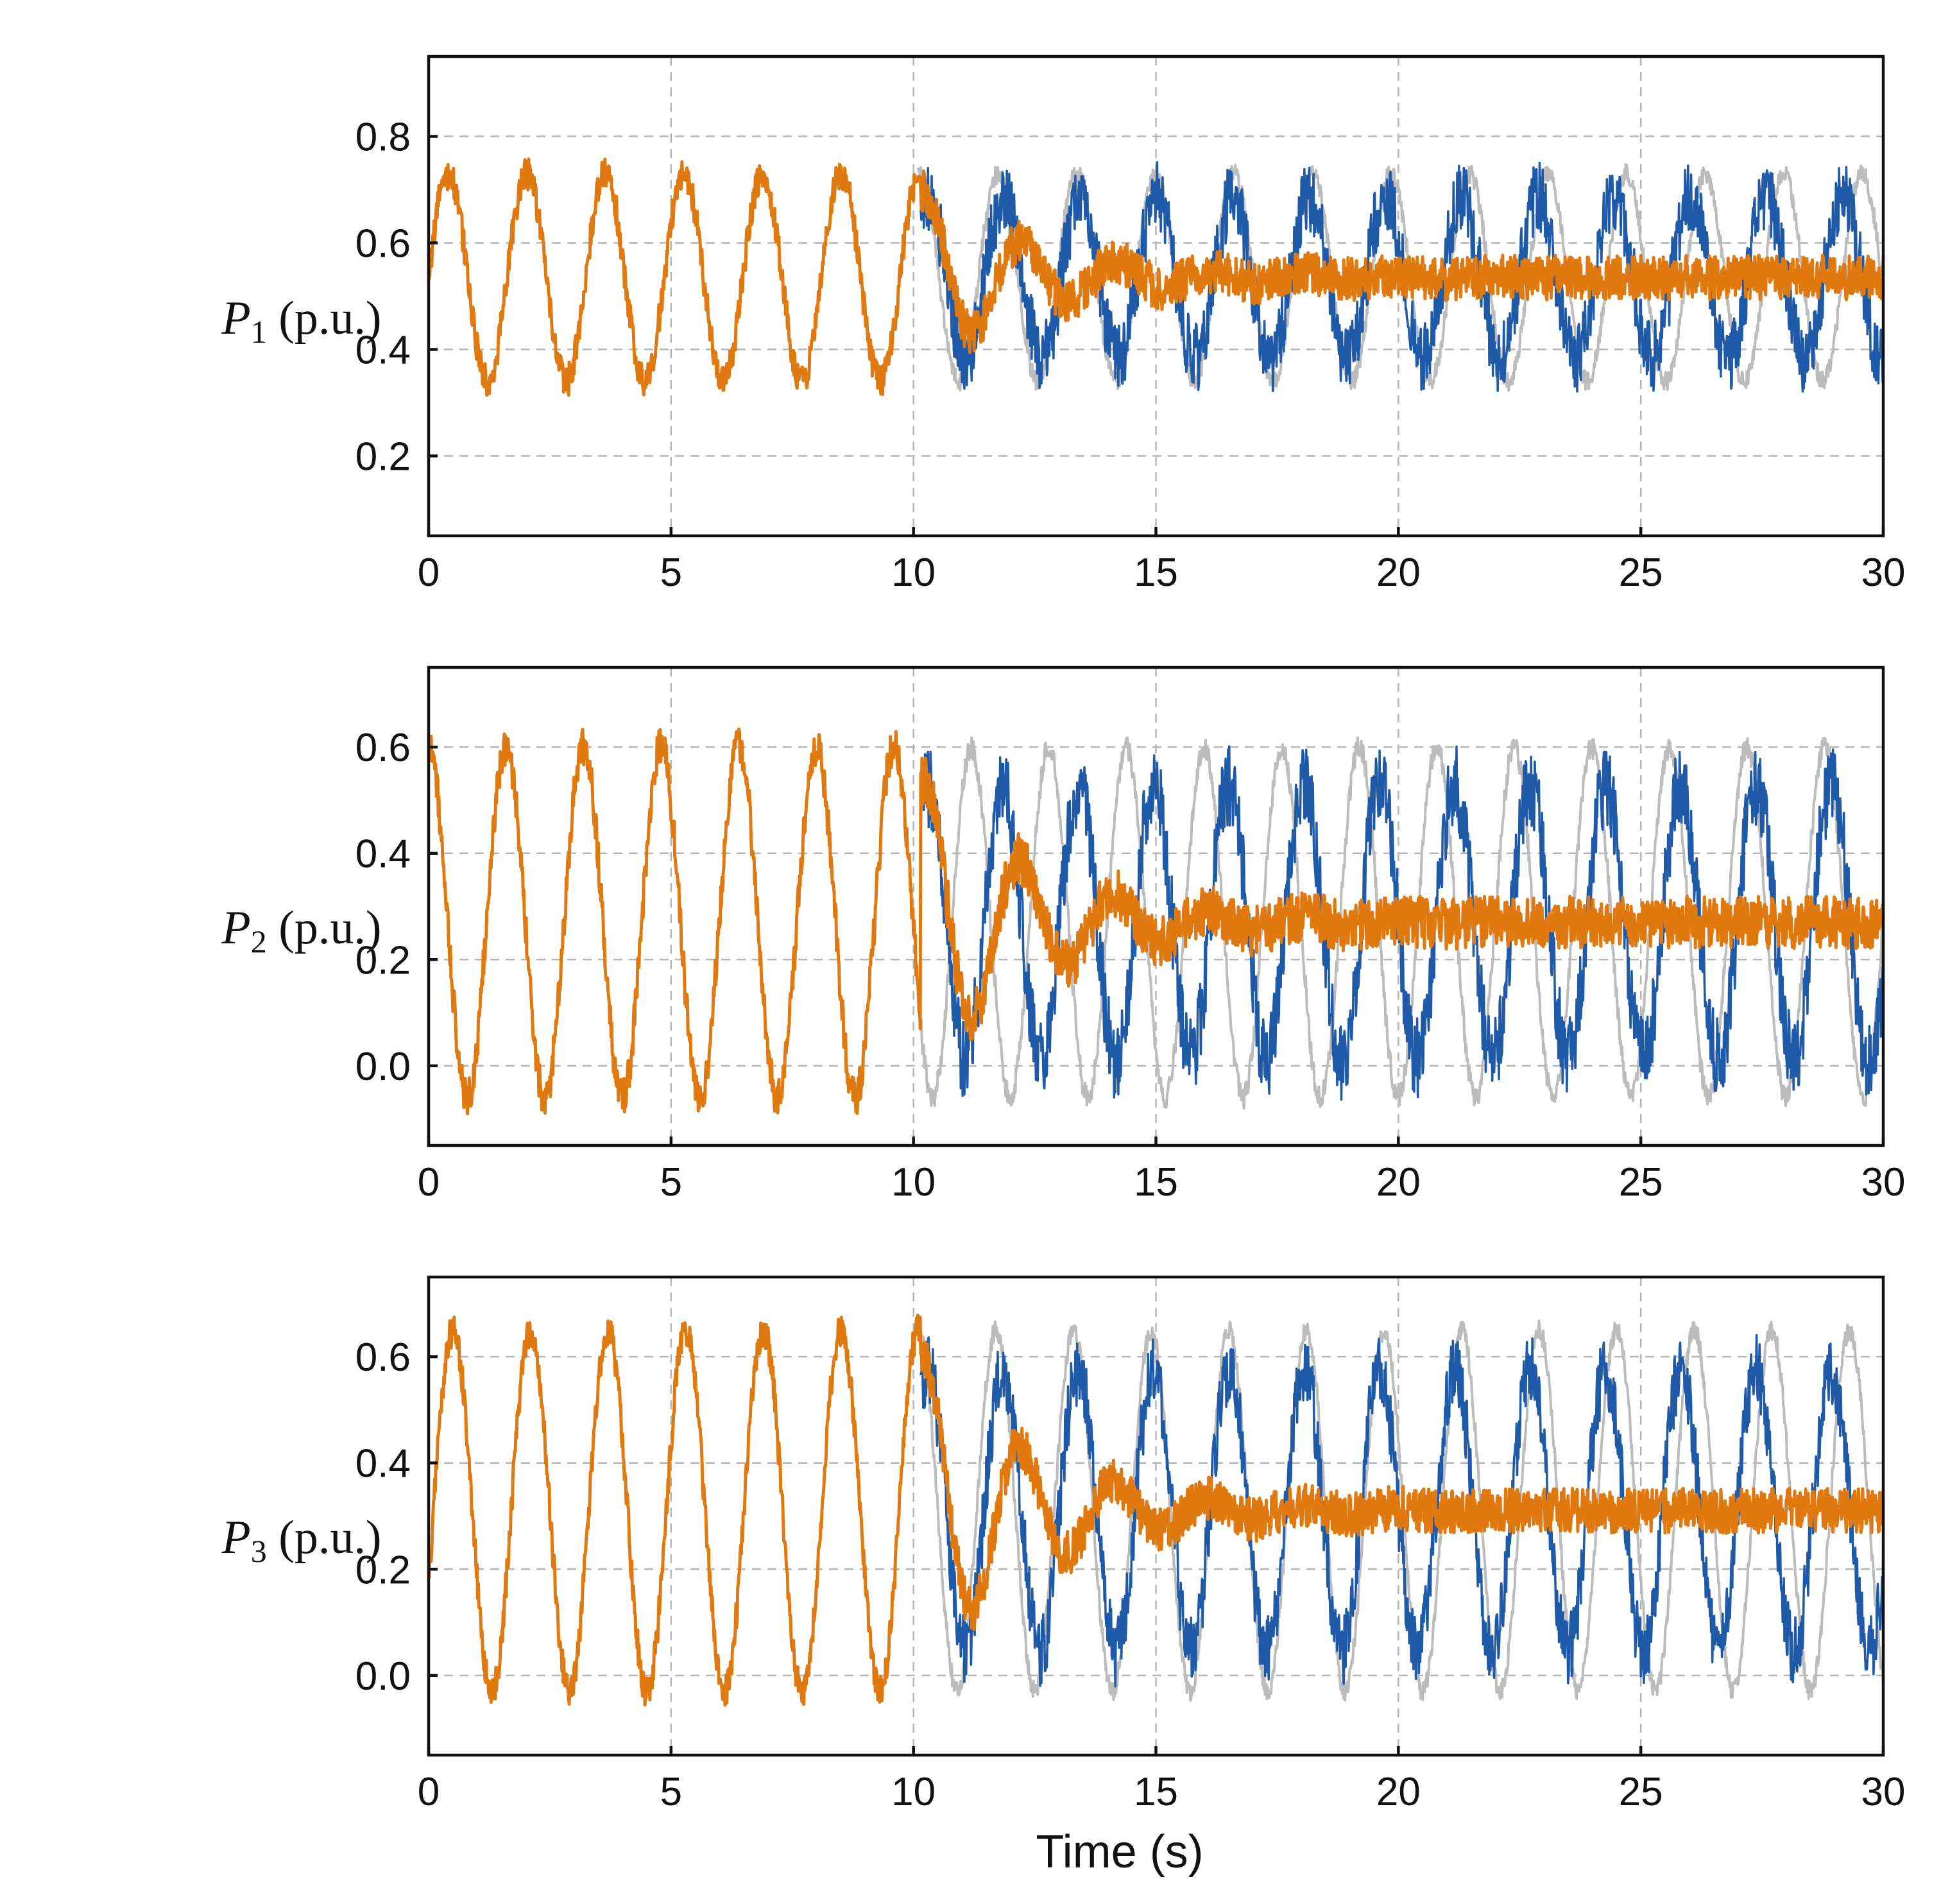 This screenshot has width=1941, height=1904. I want to click on ylabel-p2: P2 (p.u.), so click(301, 930).